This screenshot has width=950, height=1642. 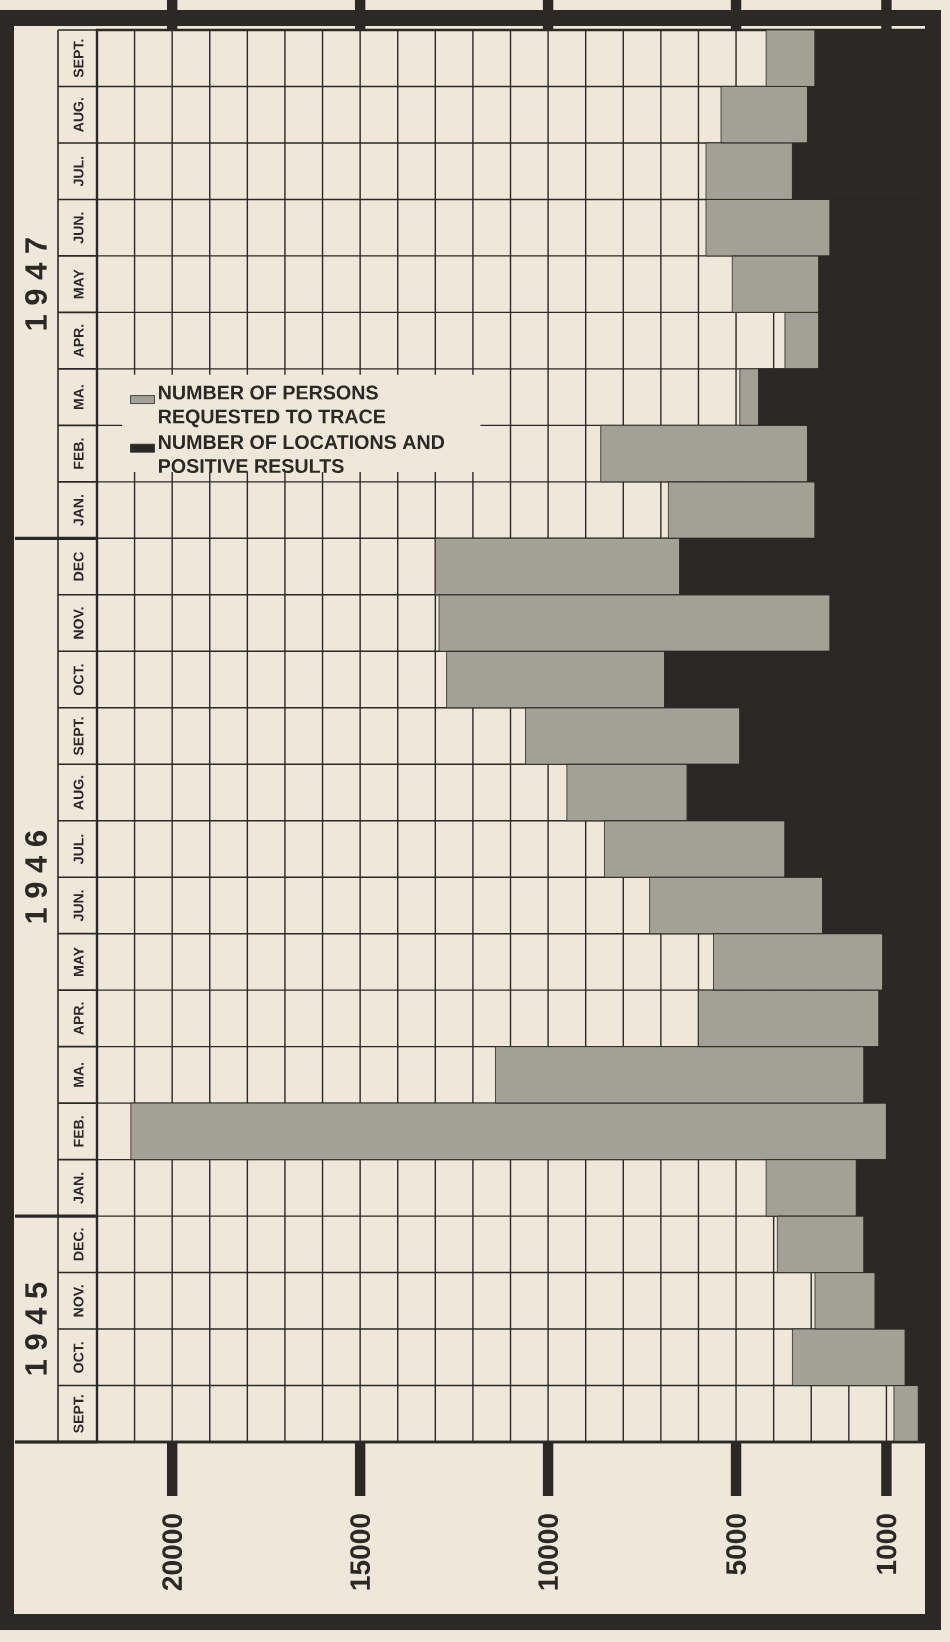 What do you see at coordinates (548, 1552) in the screenshot?
I see `x-tick-label: 10000` at bounding box center [548, 1552].